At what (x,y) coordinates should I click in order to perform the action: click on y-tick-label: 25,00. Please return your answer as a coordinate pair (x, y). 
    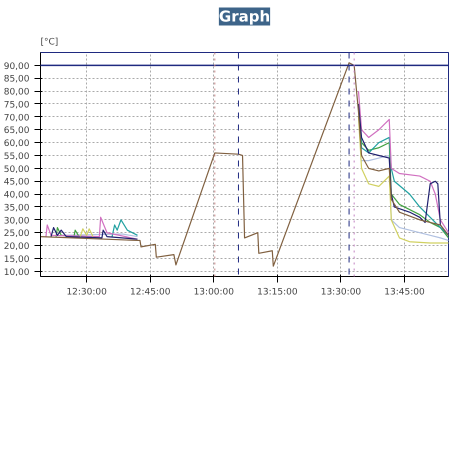
    Looking at the image, I should click on (17, 234).